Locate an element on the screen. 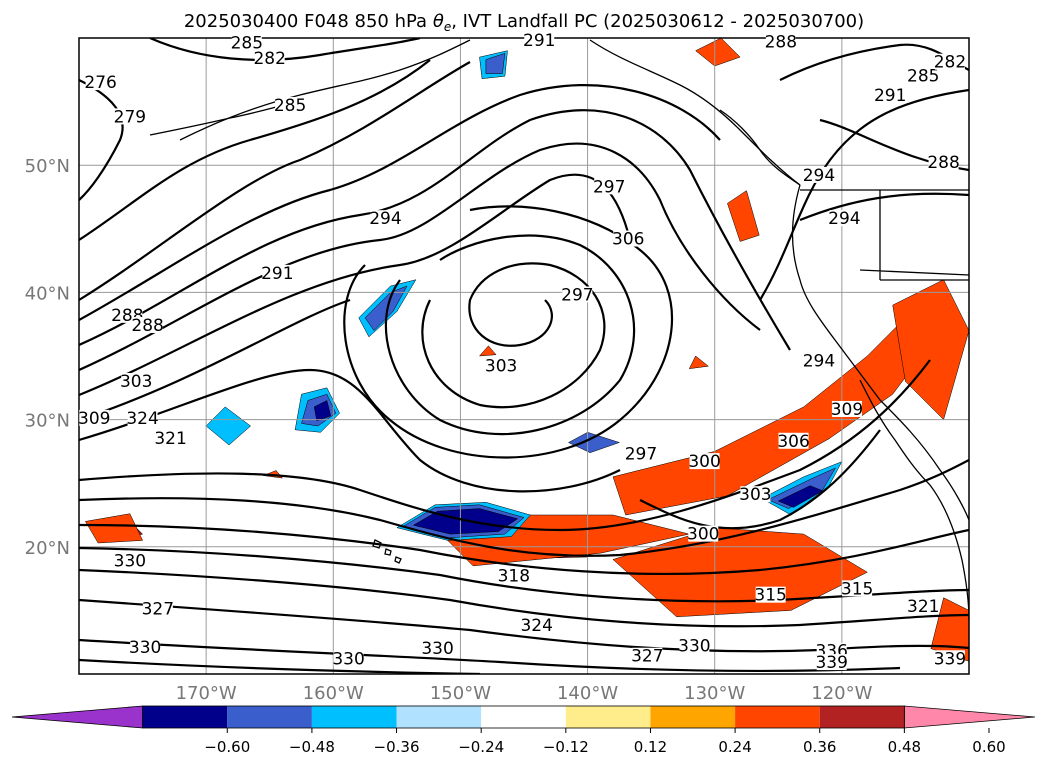 The image size is (1047, 767). colorbar-outline is located at coordinates (523, 717).